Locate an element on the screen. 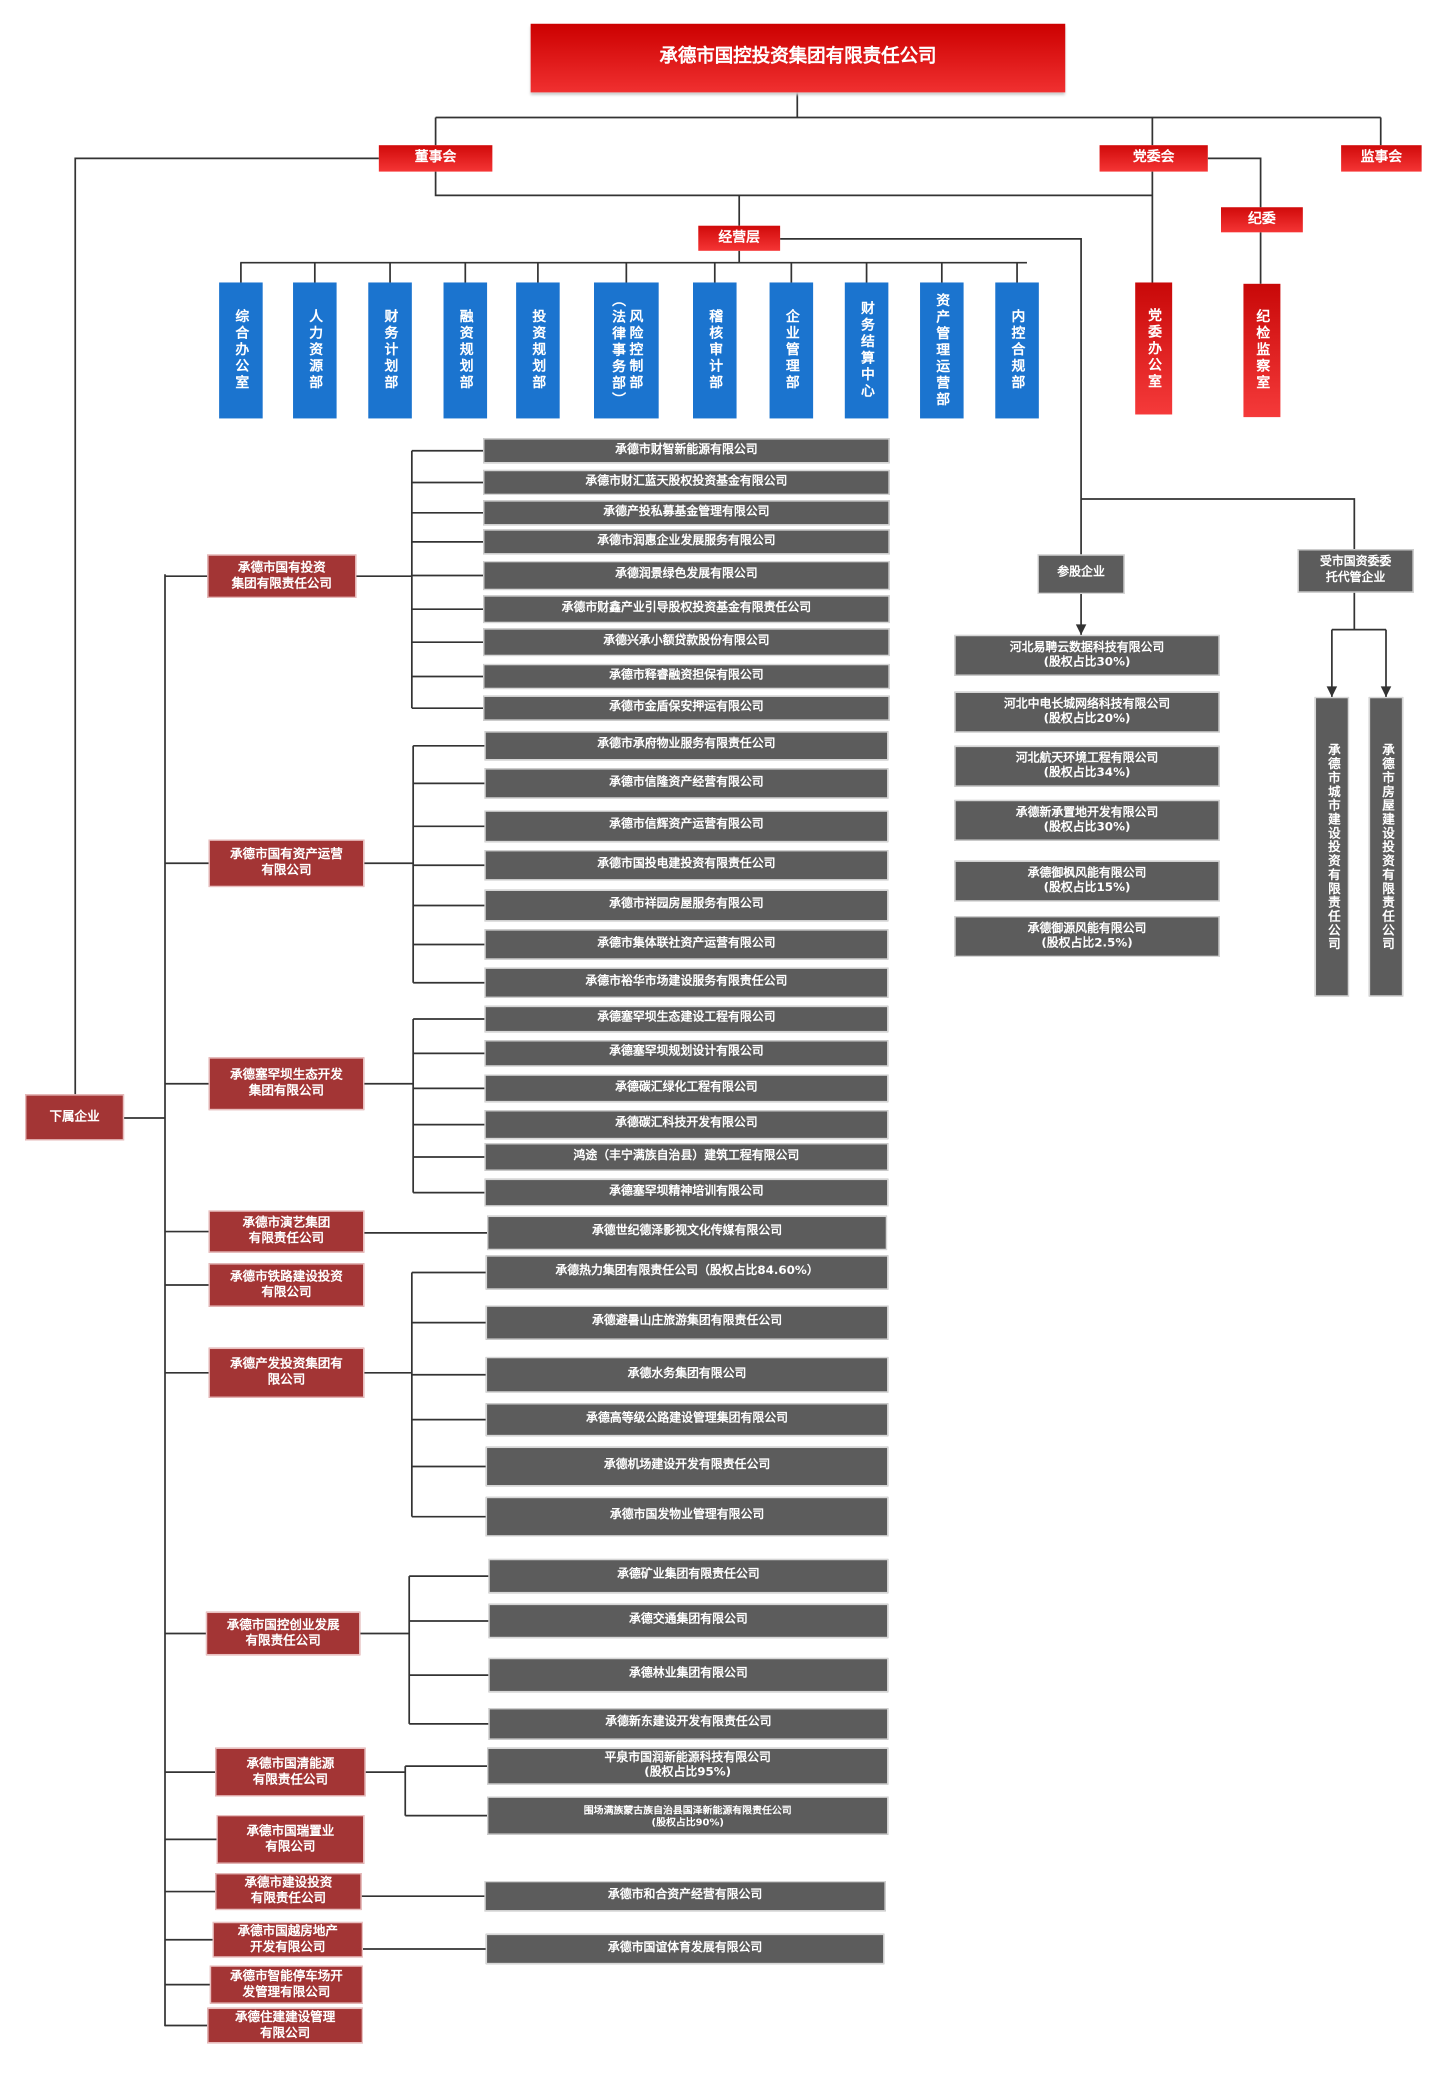 The height and width of the screenshot is (2077, 1452). subsidiary-company-node-label: 承德塞罕坝精神培训有限公司 is located at coordinates (686, 1192).